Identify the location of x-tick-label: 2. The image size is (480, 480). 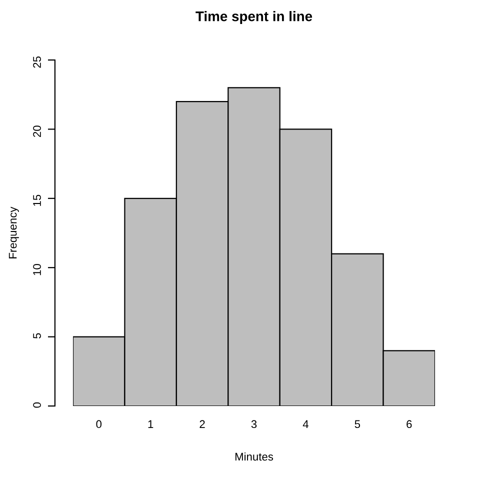
(202, 424).